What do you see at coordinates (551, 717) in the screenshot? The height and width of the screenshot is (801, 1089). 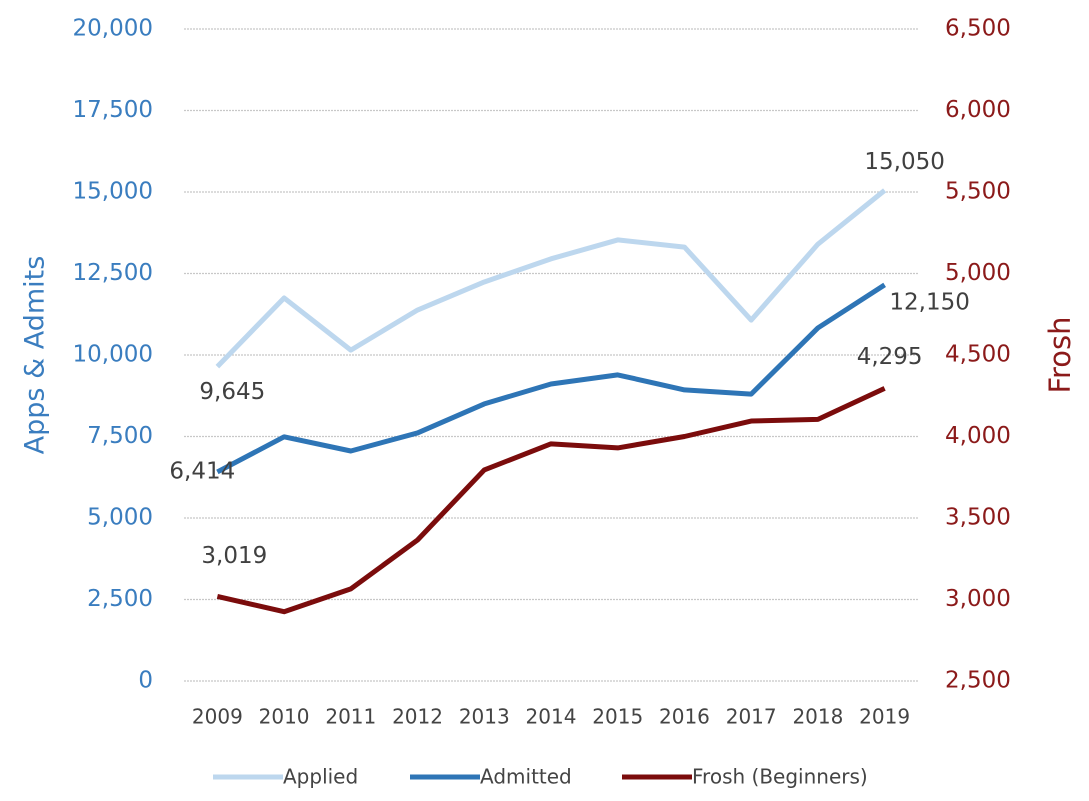 I see `x-tick-label: 2014` at bounding box center [551, 717].